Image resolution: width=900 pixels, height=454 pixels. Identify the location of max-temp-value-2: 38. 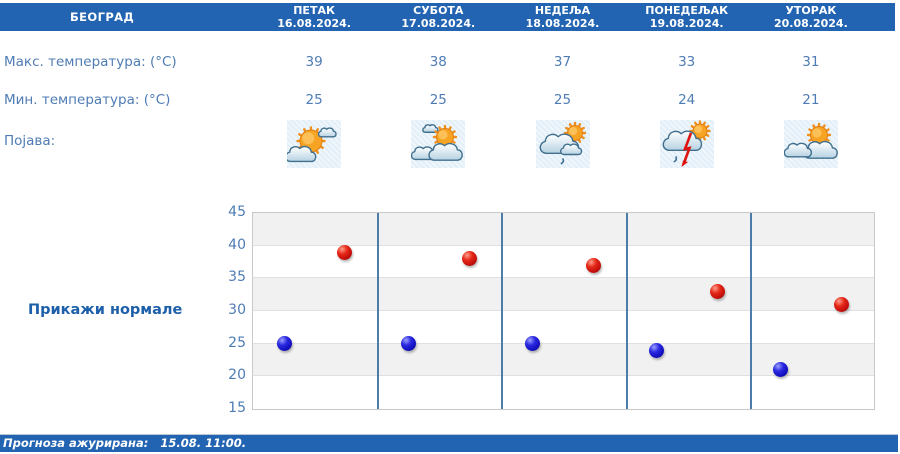
(438, 62).